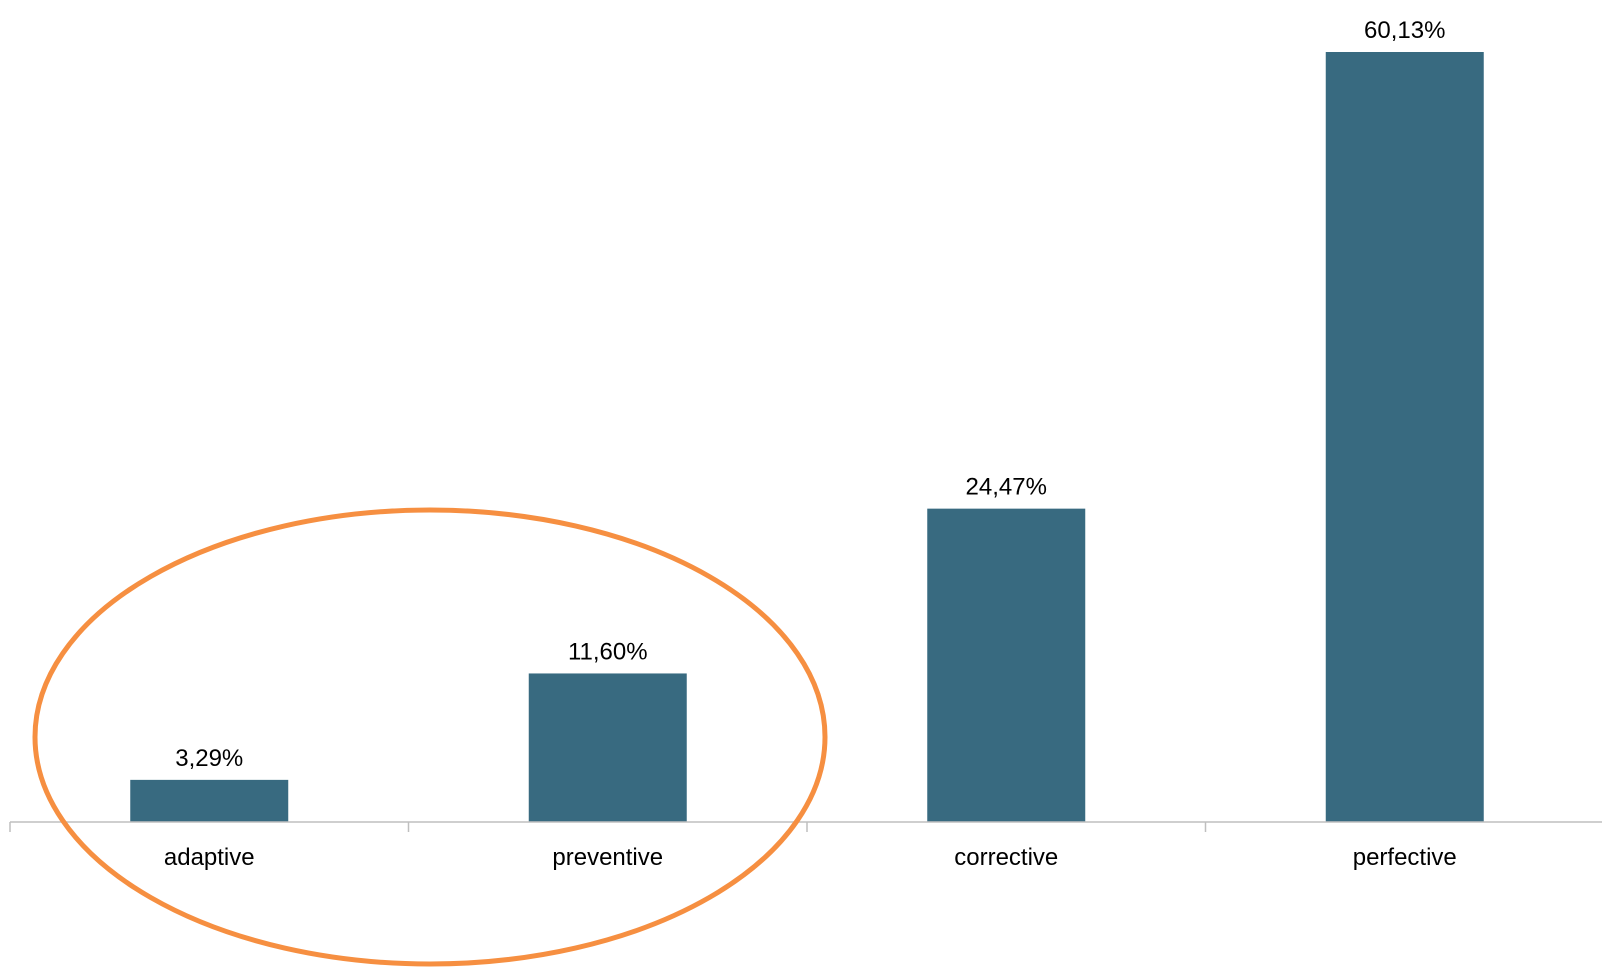 The width and height of the screenshot is (1602, 979). I want to click on data-label-corrective: 24,47%, so click(1006, 487).